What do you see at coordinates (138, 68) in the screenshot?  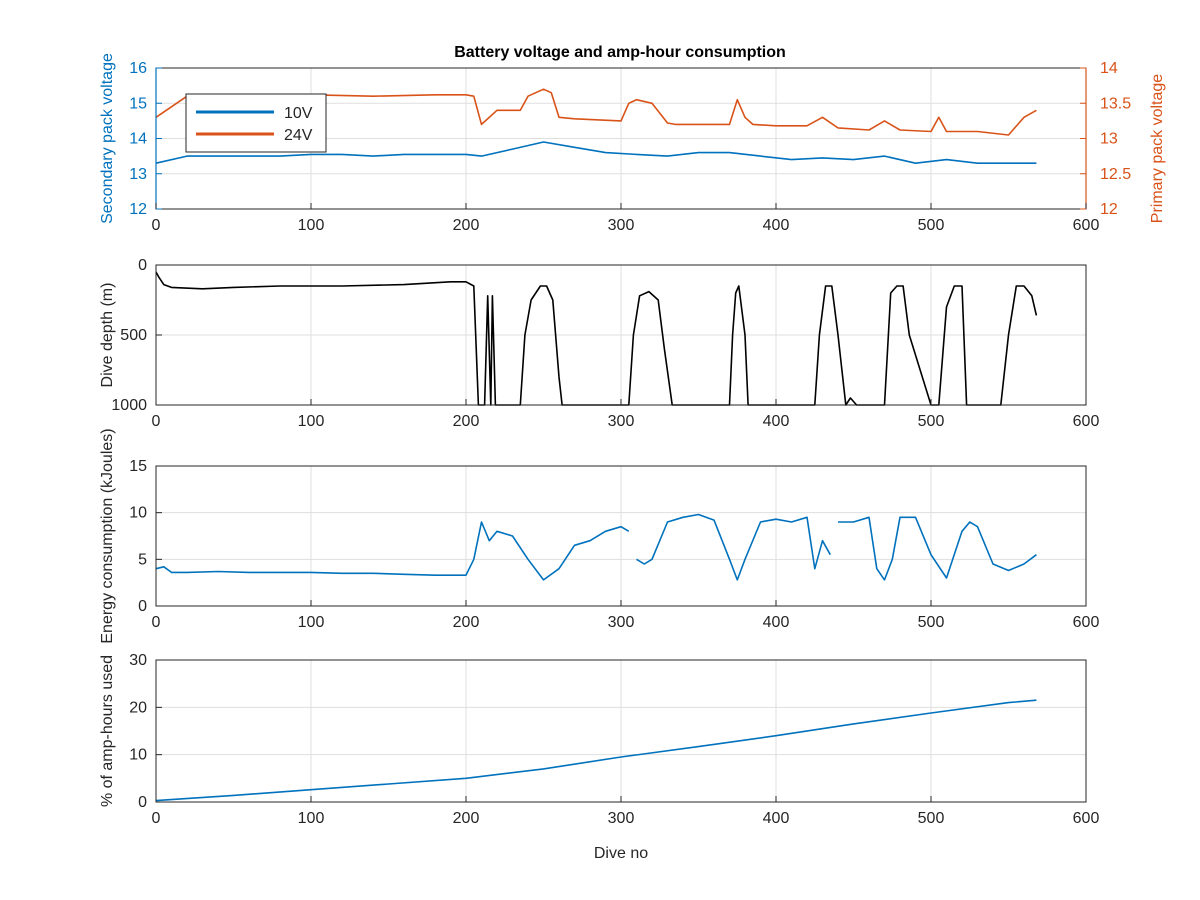 I see `y-tick-label: 16` at bounding box center [138, 68].